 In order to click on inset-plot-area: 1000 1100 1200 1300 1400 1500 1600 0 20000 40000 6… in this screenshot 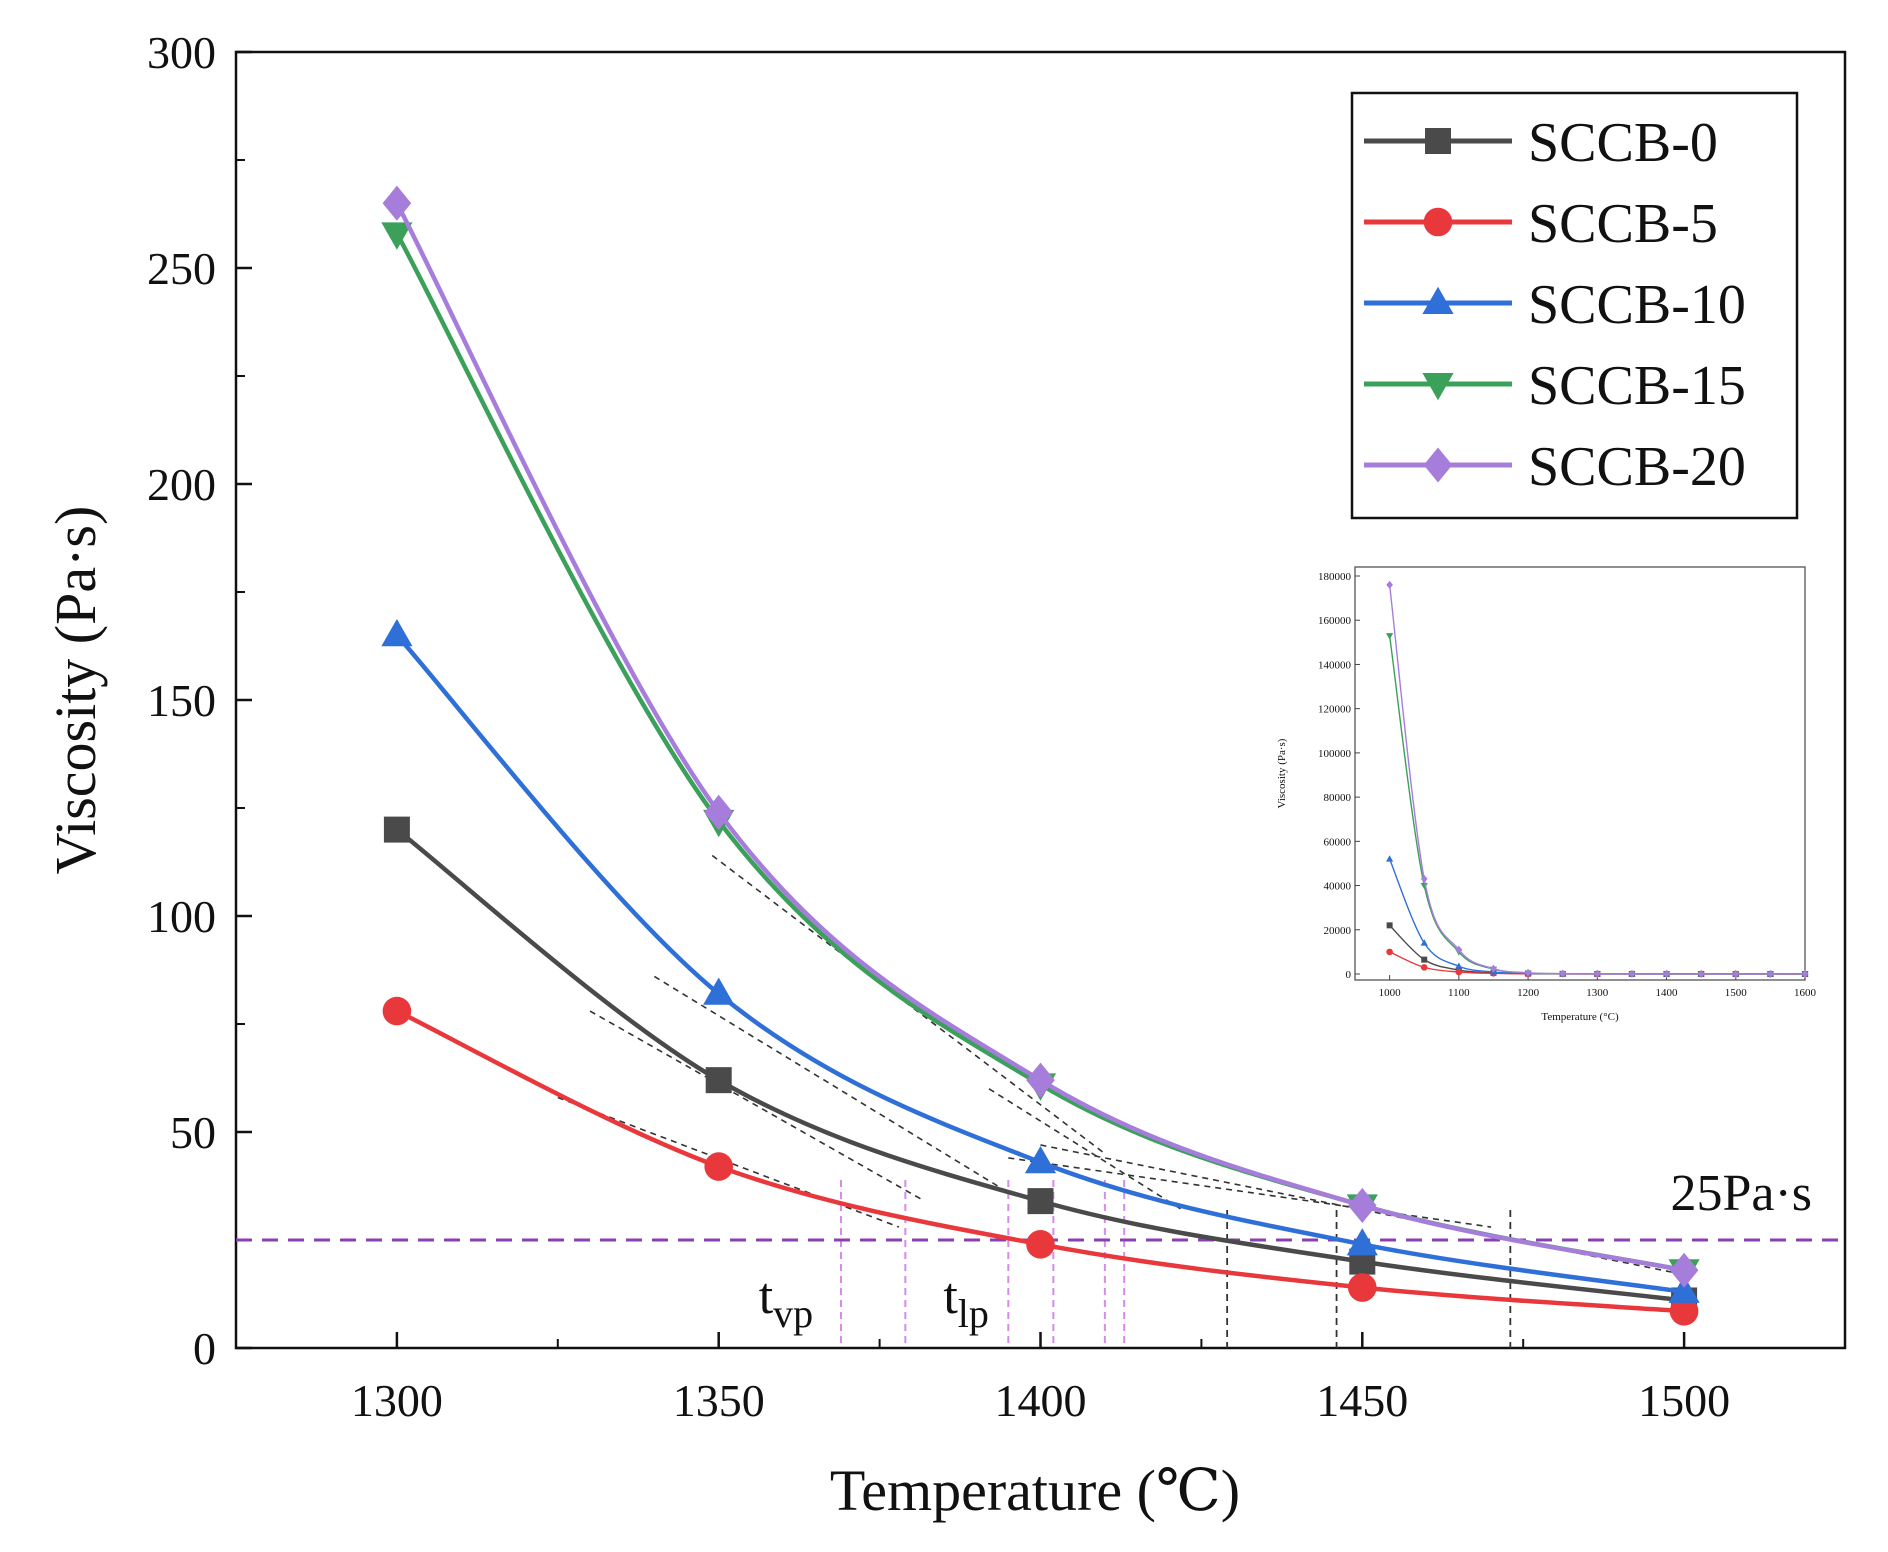, I will do `click(1546, 794)`.